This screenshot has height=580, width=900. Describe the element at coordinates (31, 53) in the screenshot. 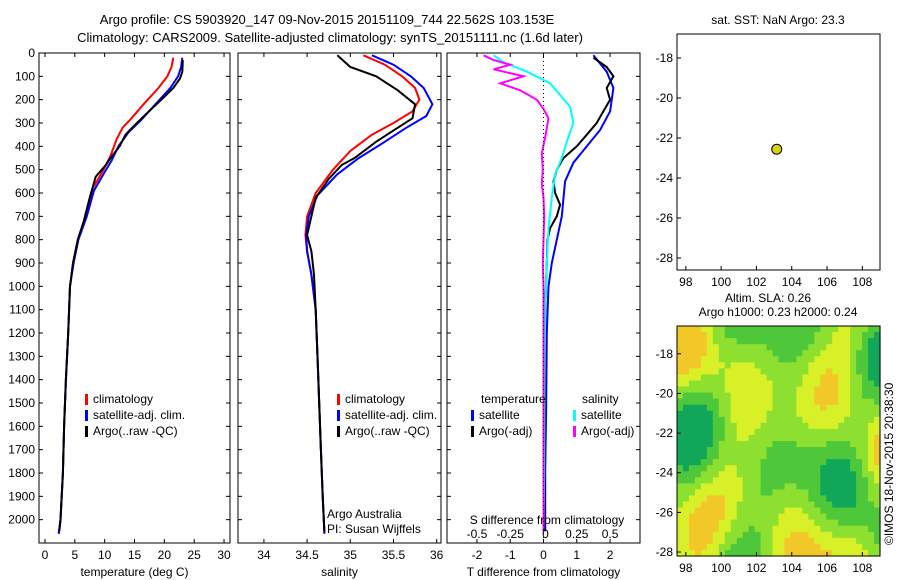

I see `y-tick-label: 0` at that location.